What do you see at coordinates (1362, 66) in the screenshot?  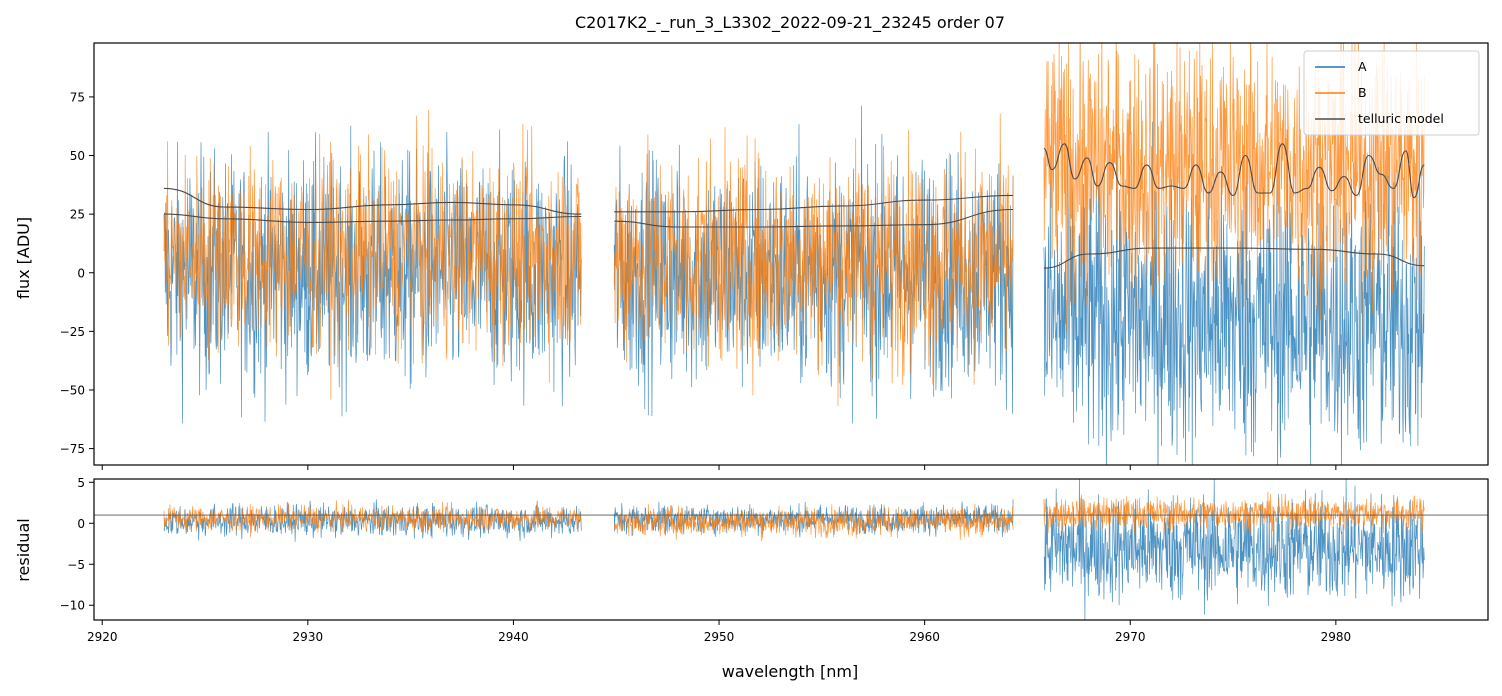 I see `legend-label-a: A` at bounding box center [1362, 66].